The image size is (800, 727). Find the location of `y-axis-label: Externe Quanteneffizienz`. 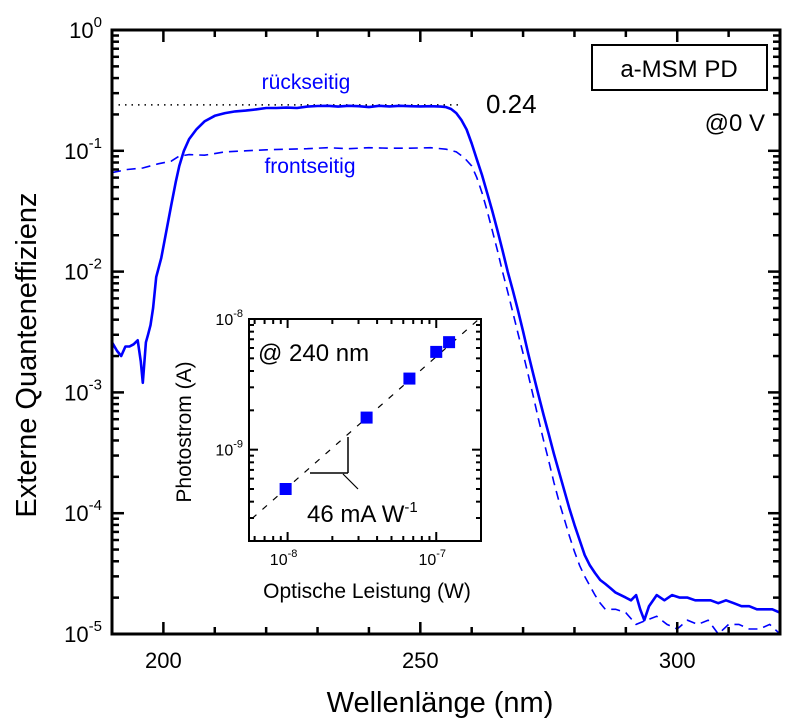

y-axis-label: Externe Quanteneffizienz is located at coordinates (27, 354).